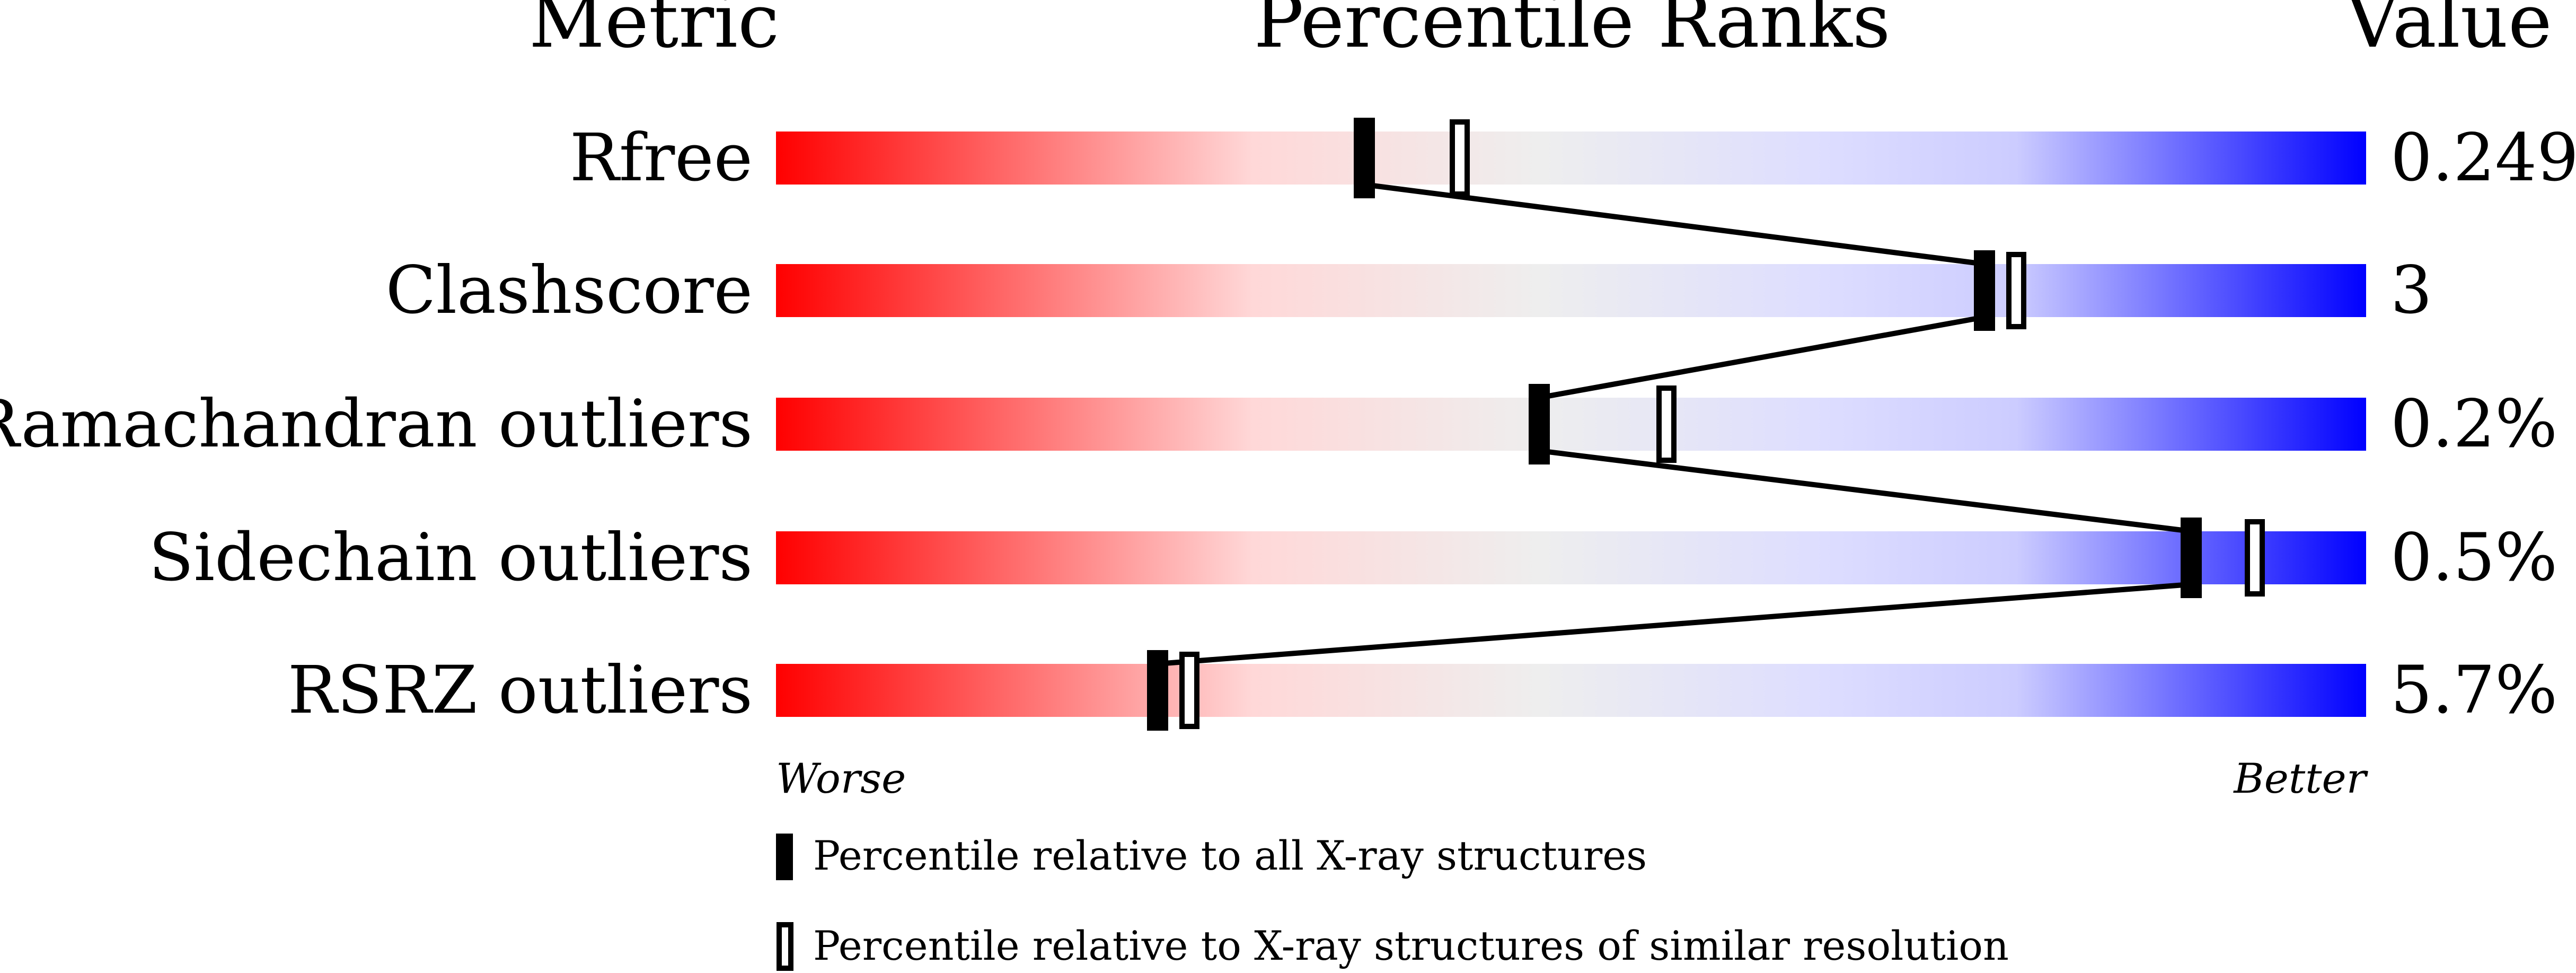 Image resolution: width=2576 pixels, height=973 pixels. What do you see at coordinates (569, 290) in the screenshot?
I see `metric-label: Clashscore` at bounding box center [569, 290].